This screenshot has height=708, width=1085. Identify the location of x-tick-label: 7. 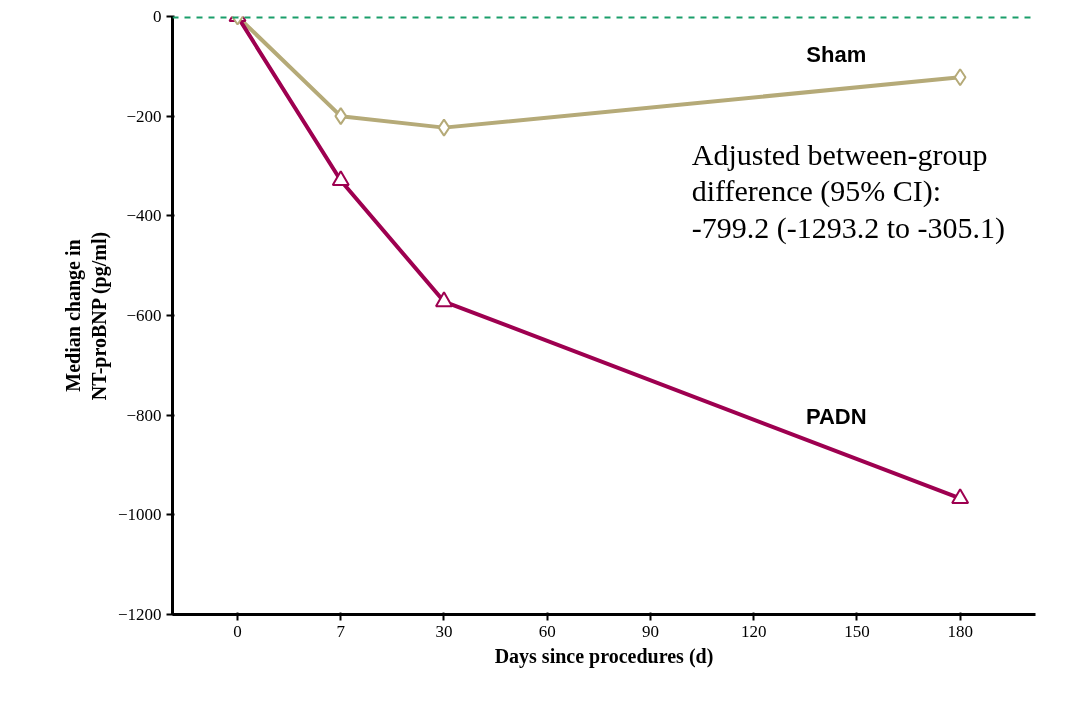
(341, 631).